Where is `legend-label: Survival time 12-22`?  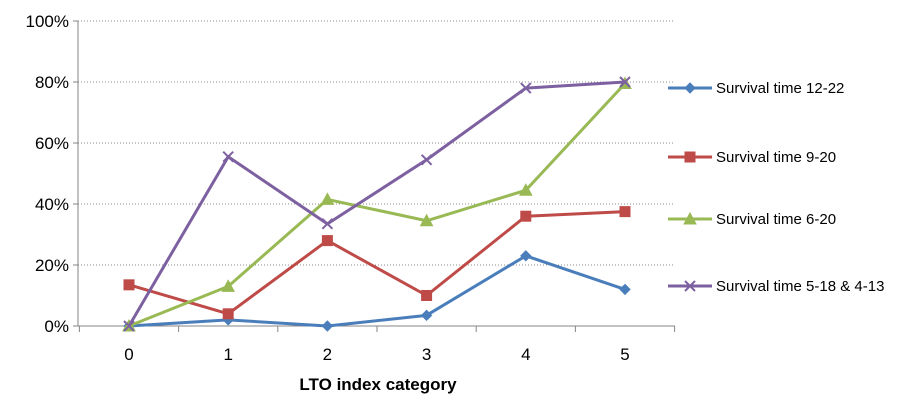 legend-label: Survival time 12-22 is located at coordinates (780, 88).